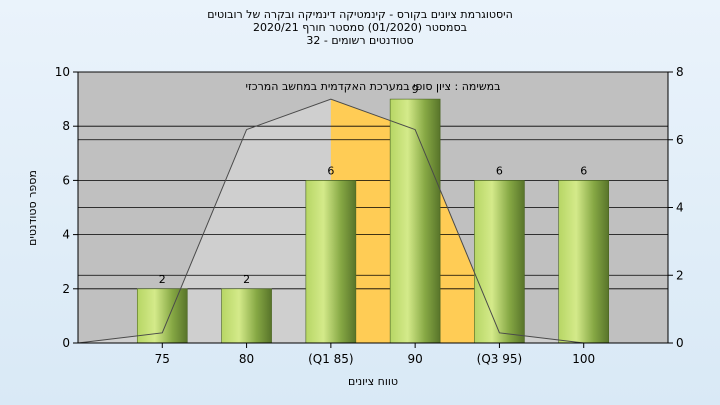 The width and height of the screenshot is (720, 405). Describe the element at coordinates (583, 359) in the screenshot. I see `x-tick-label: 100` at that location.